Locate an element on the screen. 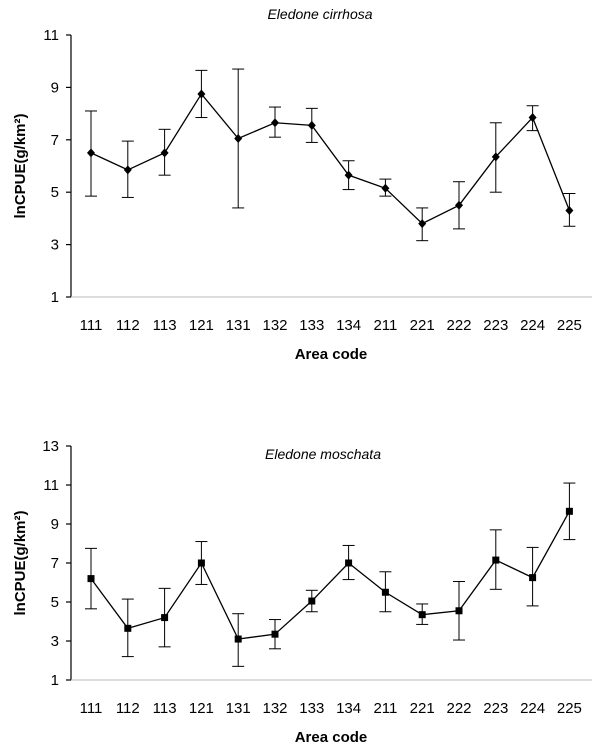  chart-title: Eledone moschata is located at coordinates (323, 454).